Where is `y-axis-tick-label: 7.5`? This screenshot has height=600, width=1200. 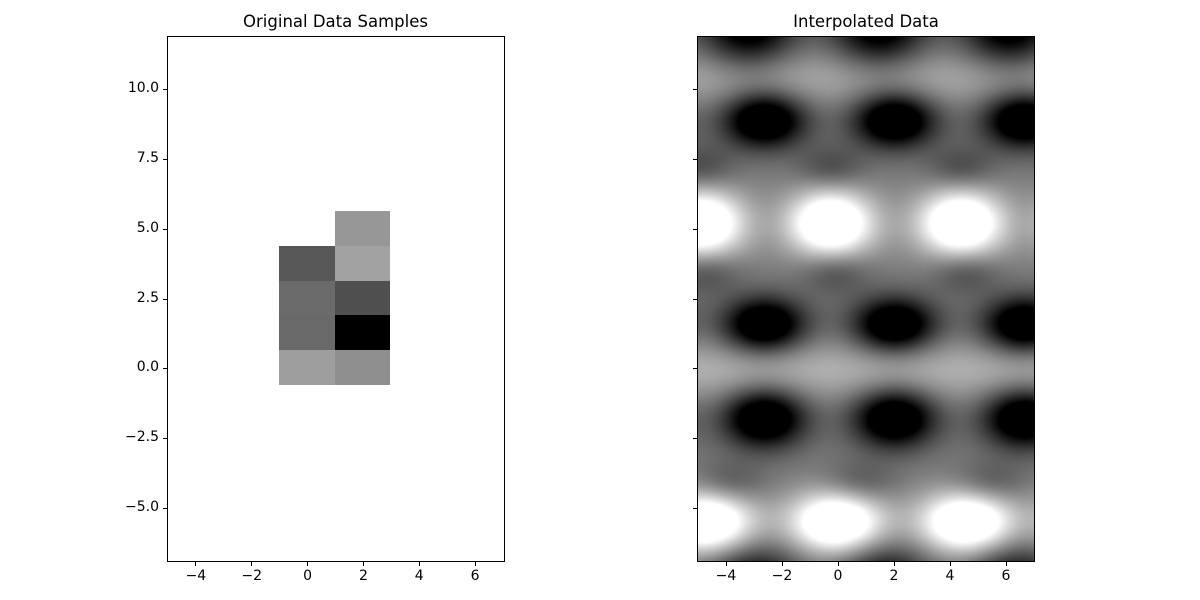 y-axis-tick-label: 7.5 is located at coordinates (147, 157).